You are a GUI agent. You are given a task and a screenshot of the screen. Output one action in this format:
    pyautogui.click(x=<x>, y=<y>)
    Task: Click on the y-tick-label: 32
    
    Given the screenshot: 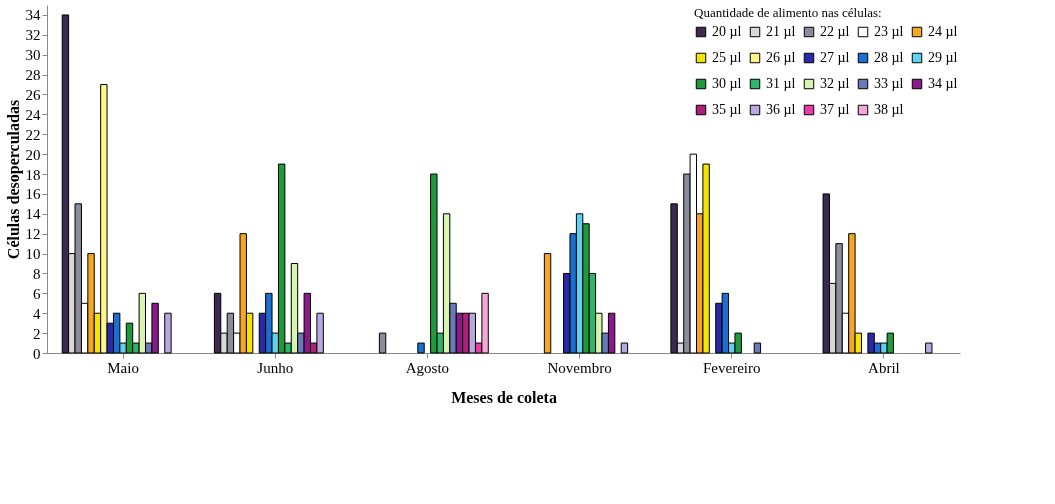 What is the action you would take?
    pyautogui.click(x=33, y=35)
    